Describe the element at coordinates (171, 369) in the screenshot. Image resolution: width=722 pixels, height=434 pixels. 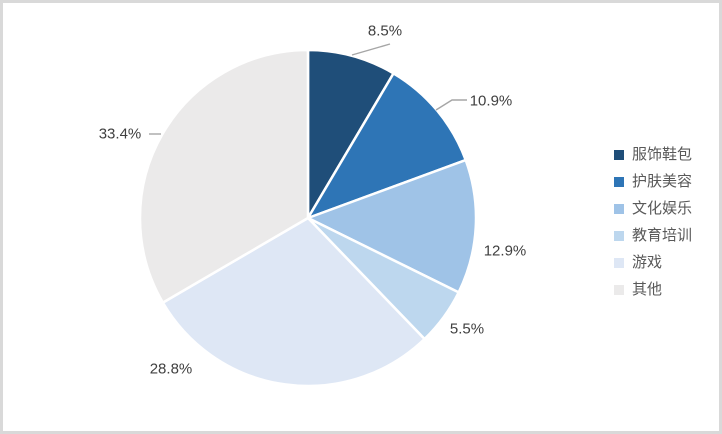
I see `data-label-4: 28.8%` at that location.